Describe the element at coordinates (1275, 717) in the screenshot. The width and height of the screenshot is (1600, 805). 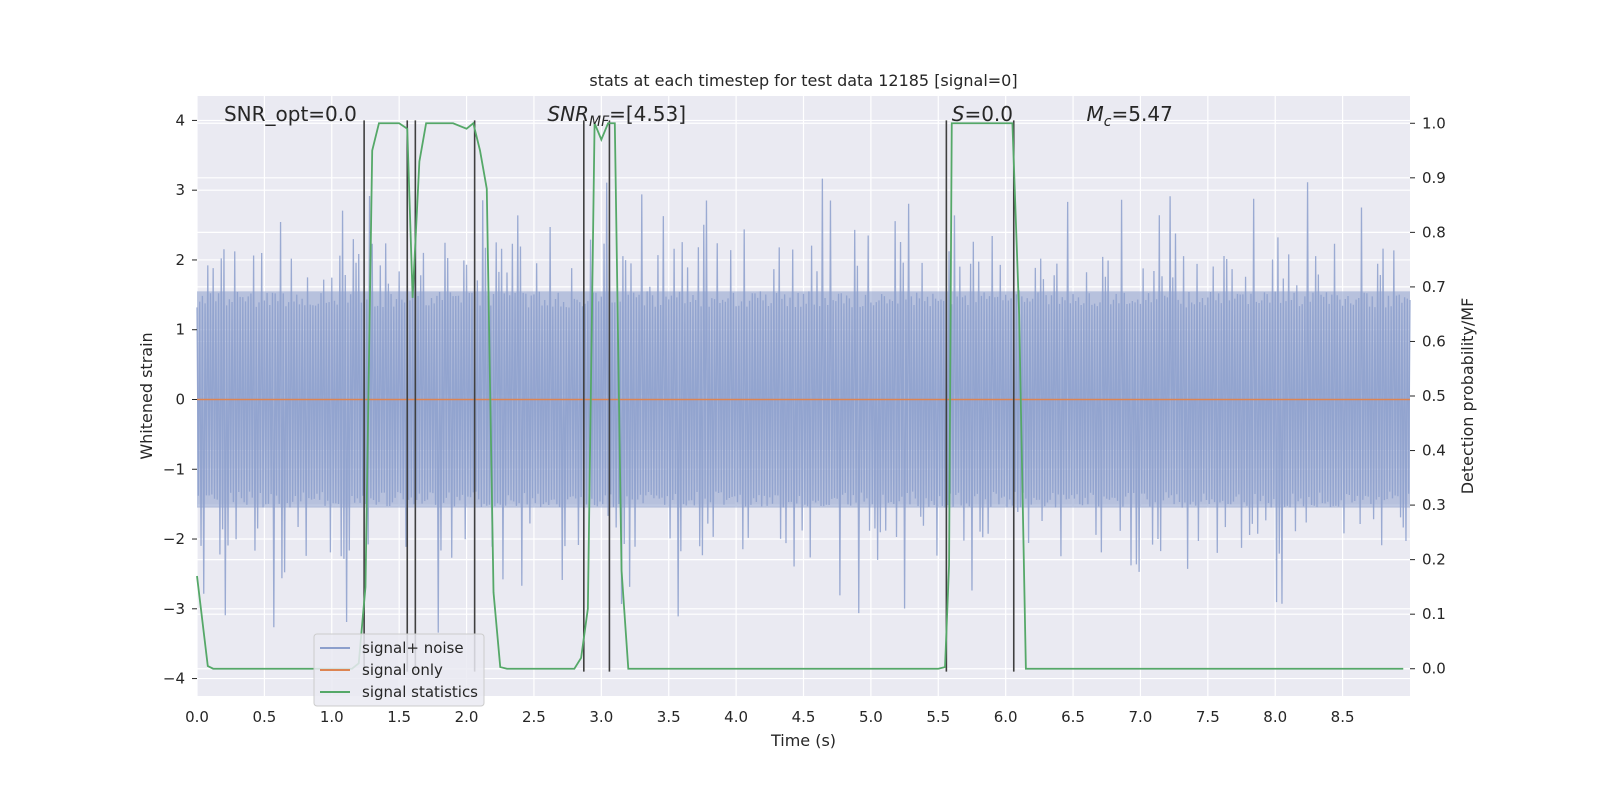
I see `x-tick-label: 8.0` at that location.